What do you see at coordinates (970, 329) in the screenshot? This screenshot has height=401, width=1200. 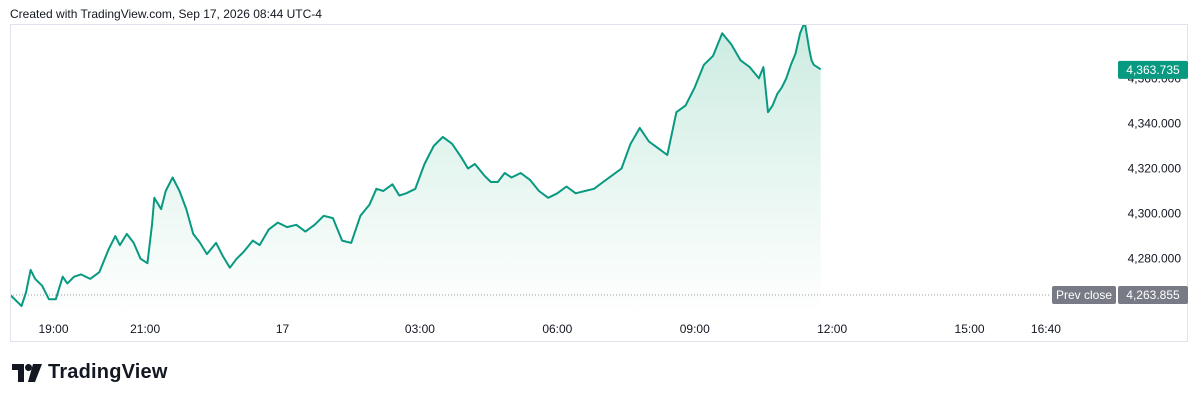 I see `x-tick-label: 15:00` at bounding box center [970, 329].